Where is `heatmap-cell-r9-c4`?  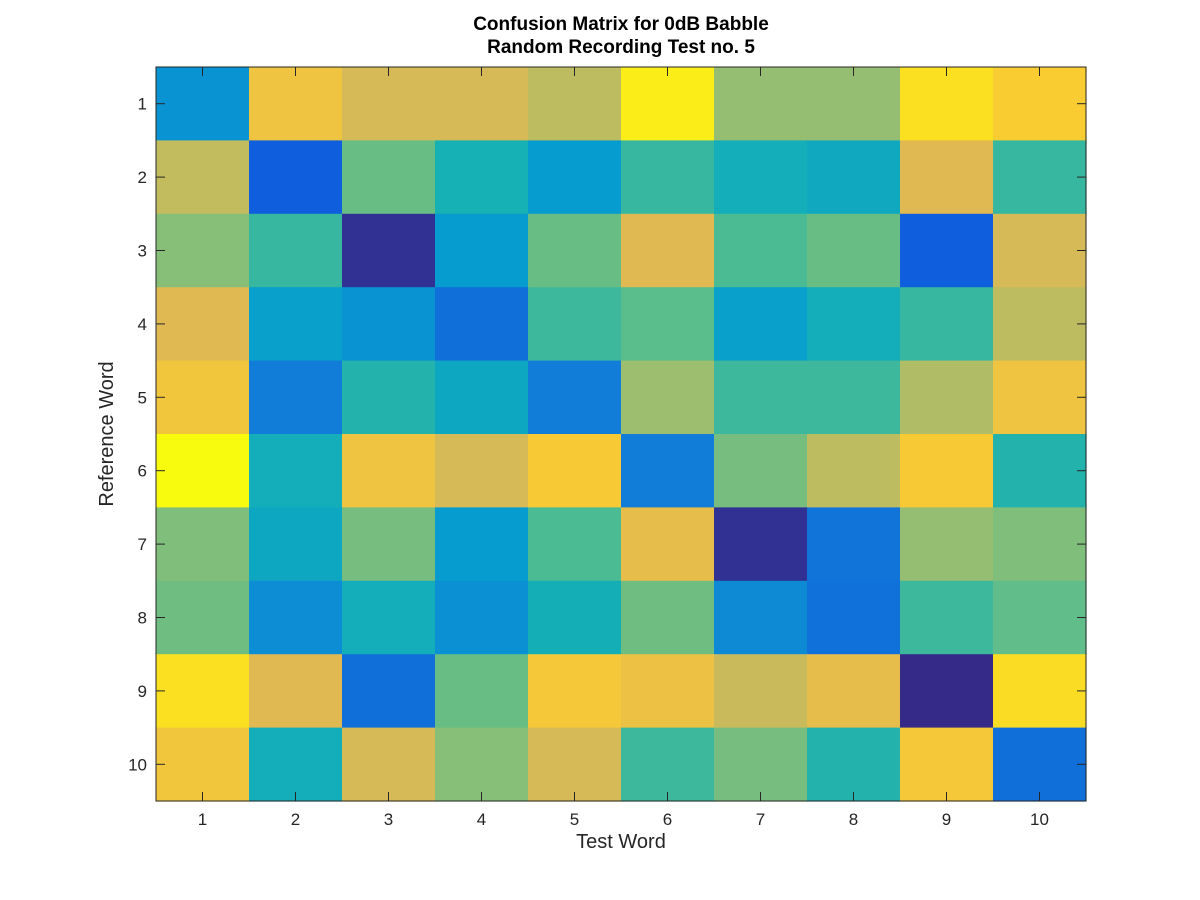 heatmap-cell-r9-c4 is located at coordinates (482, 691).